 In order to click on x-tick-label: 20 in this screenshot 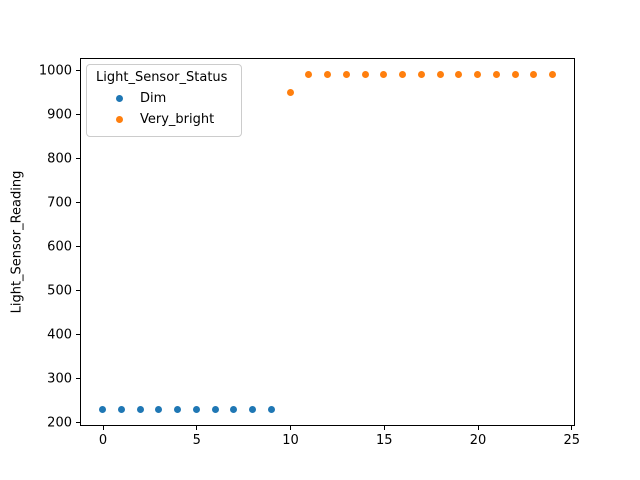, I will do `click(478, 440)`.